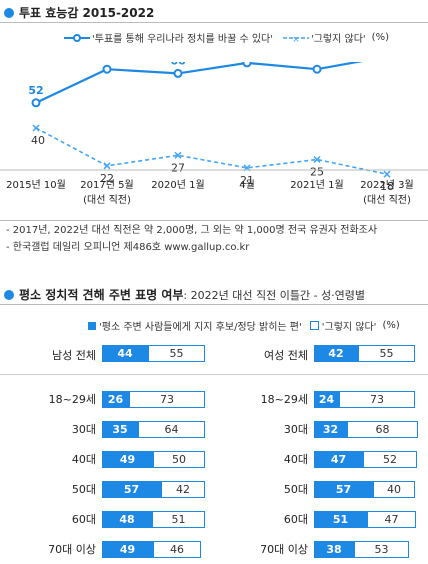  Describe the element at coordinates (178, 519) in the screenshot. I see `male-bar-no: 51` at that location.